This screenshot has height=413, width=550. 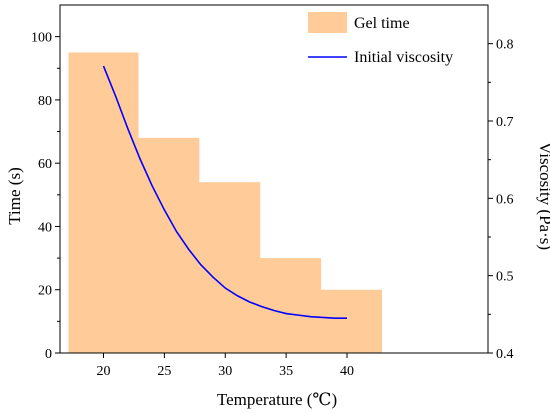 I want to click on x-tick-label: 20, so click(x=104, y=371).